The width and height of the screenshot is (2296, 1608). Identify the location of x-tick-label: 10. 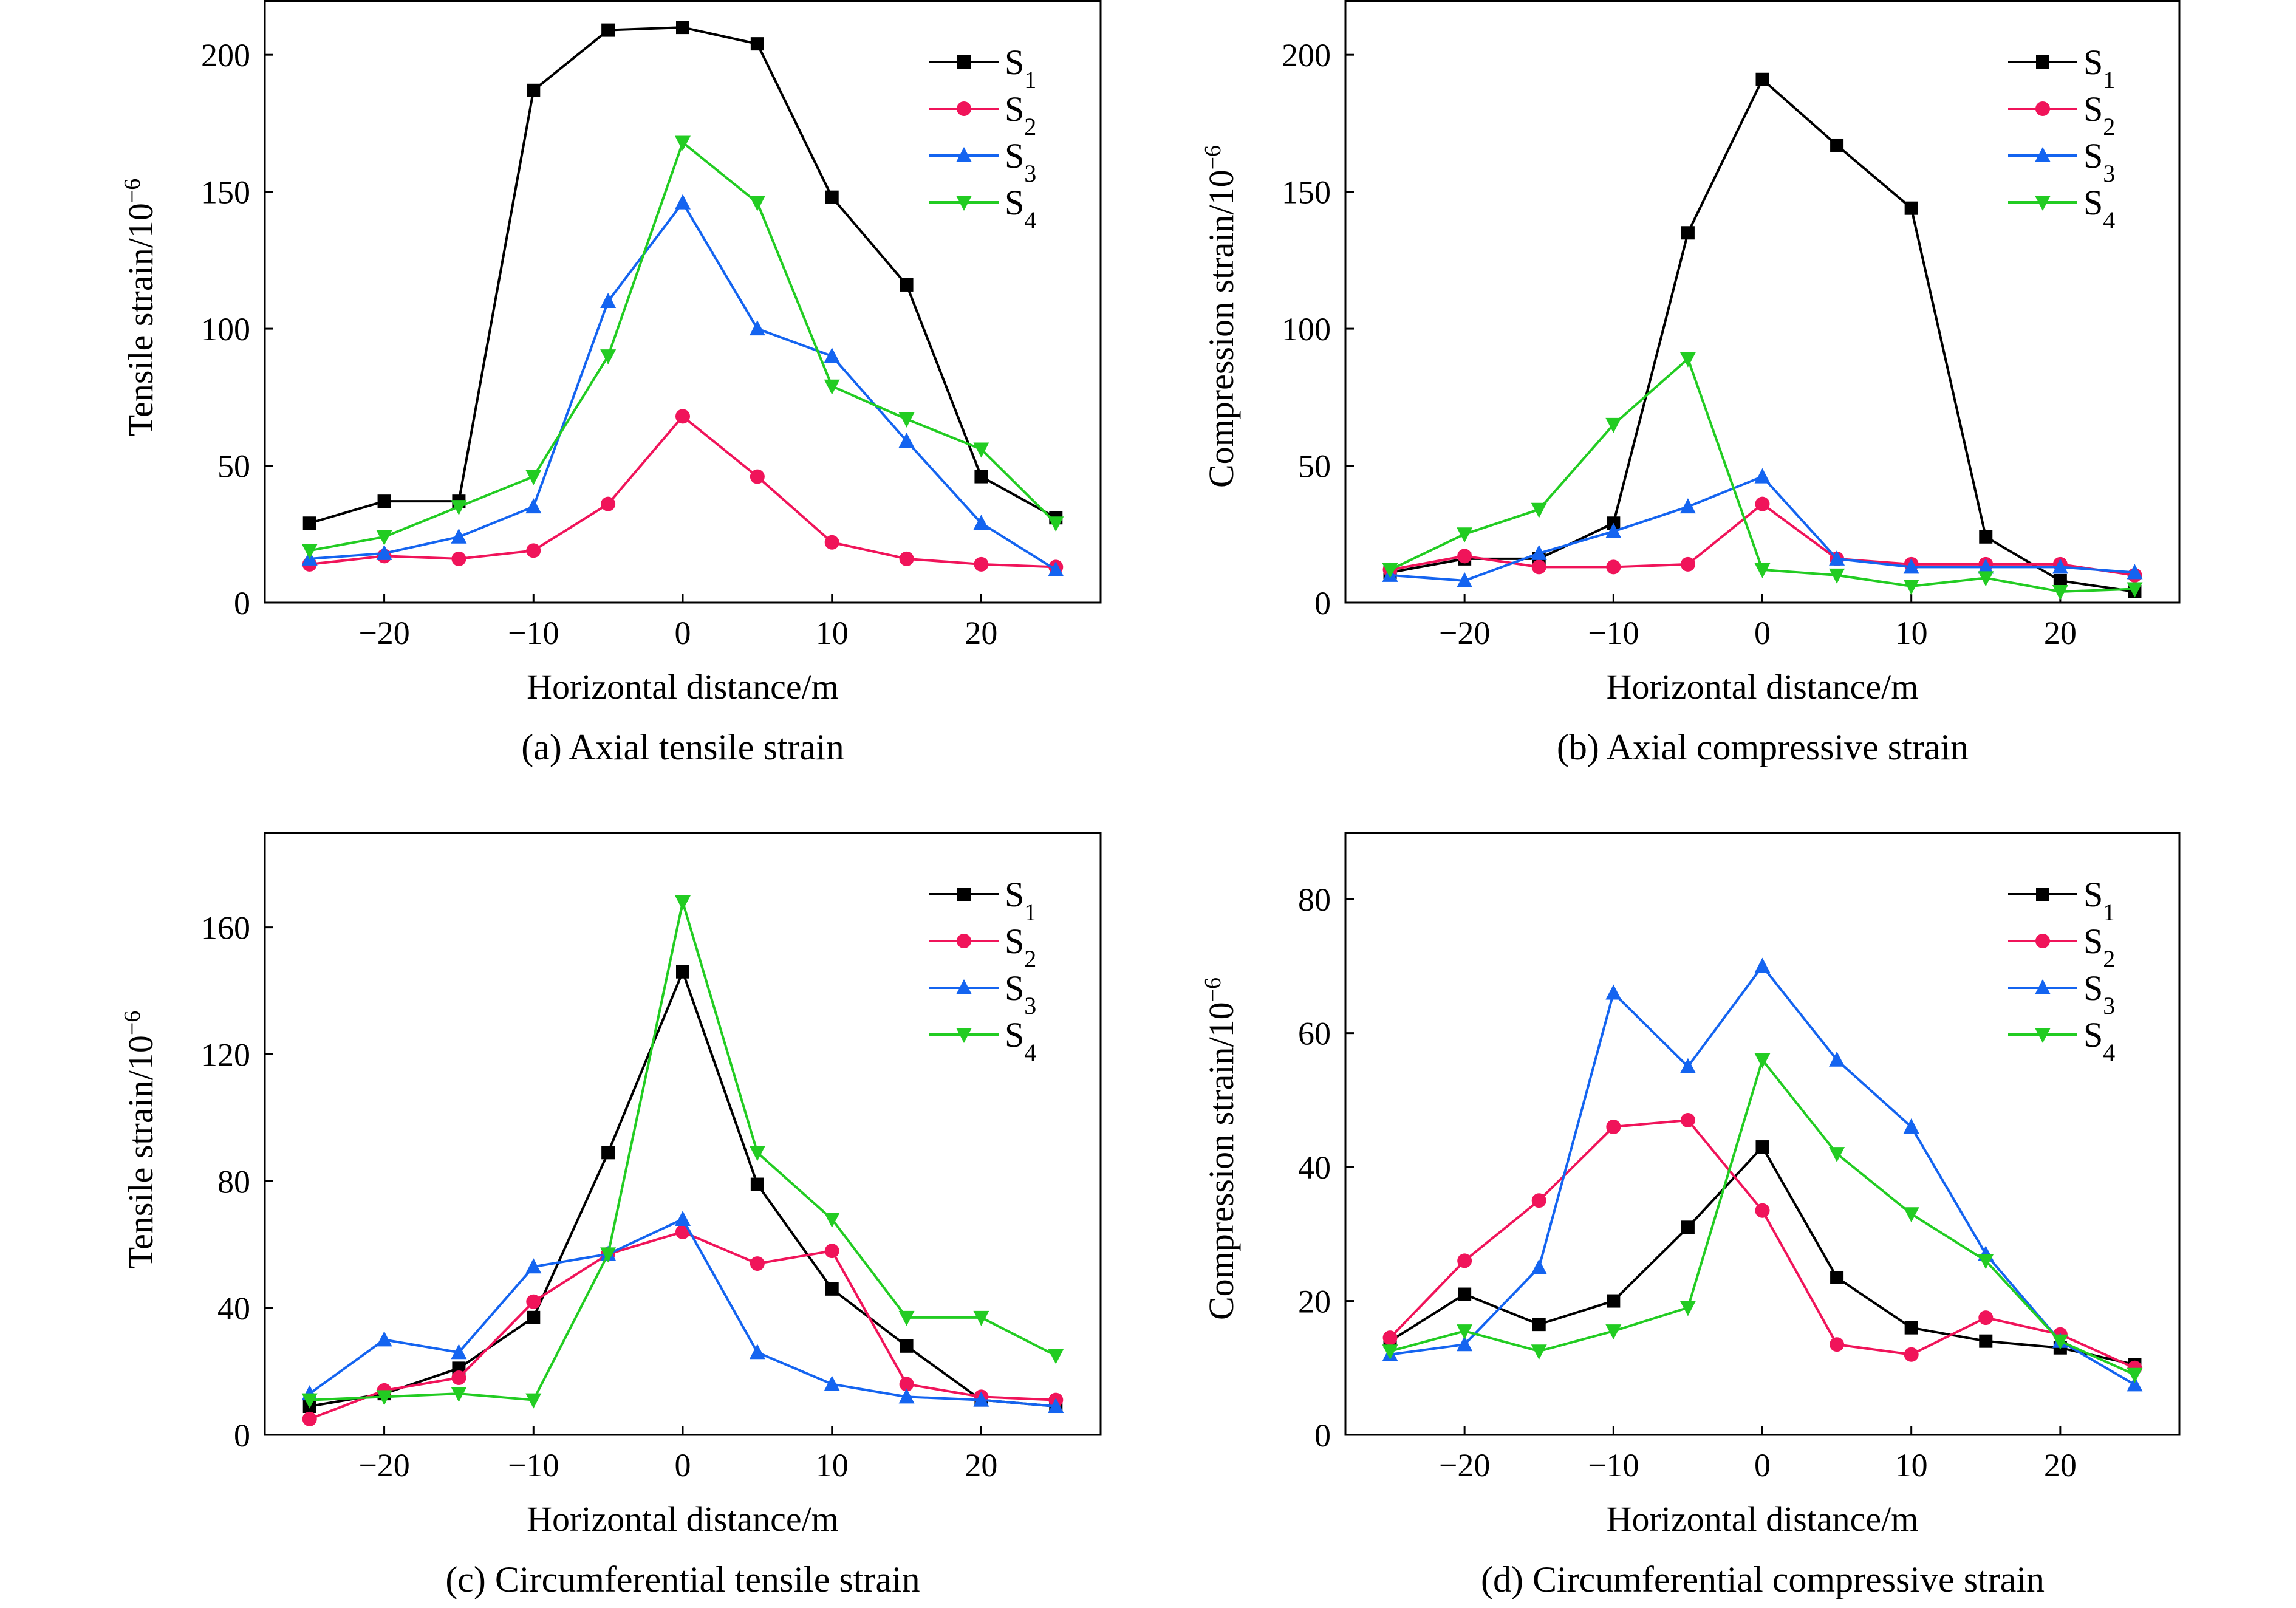
(832, 633).